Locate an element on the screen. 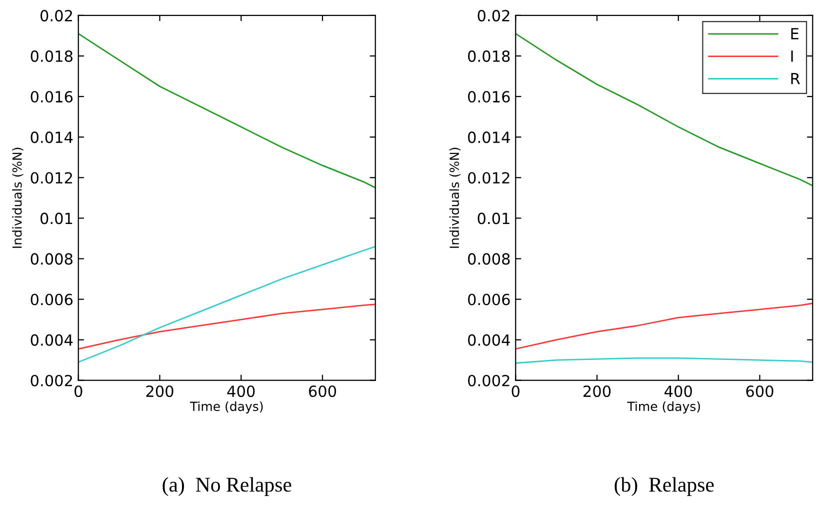 The image size is (825, 514). legend-label: I is located at coordinates (792, 56).